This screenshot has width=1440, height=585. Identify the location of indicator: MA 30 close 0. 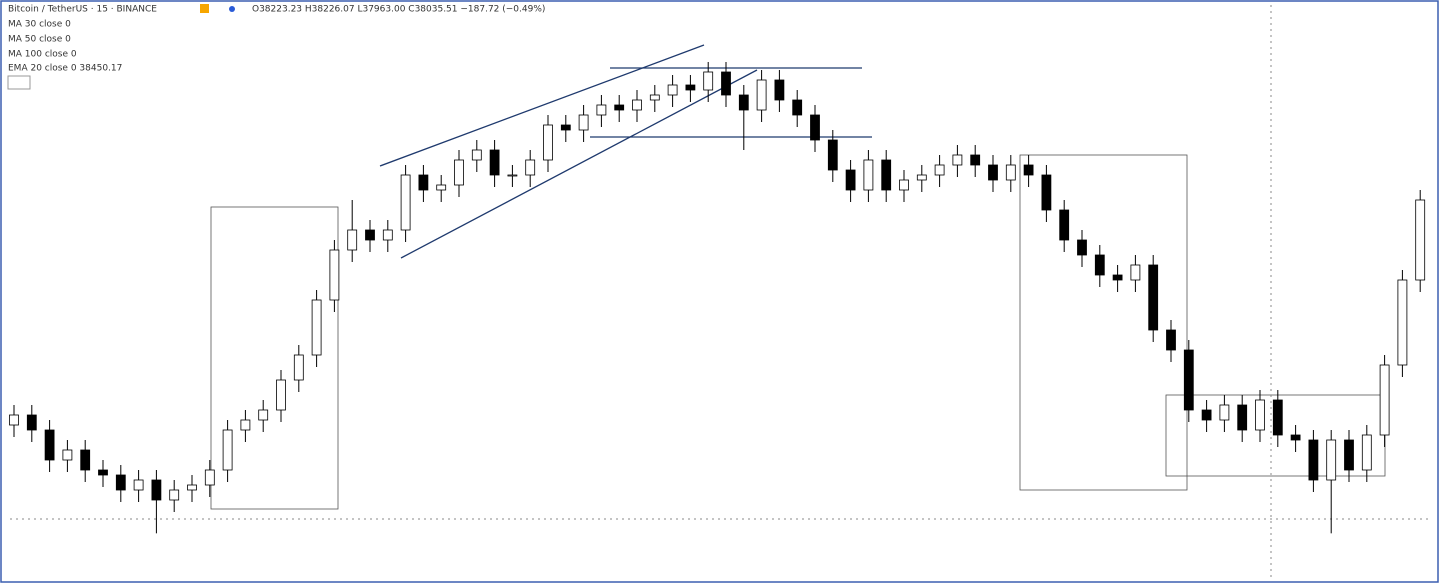
(39, 25).